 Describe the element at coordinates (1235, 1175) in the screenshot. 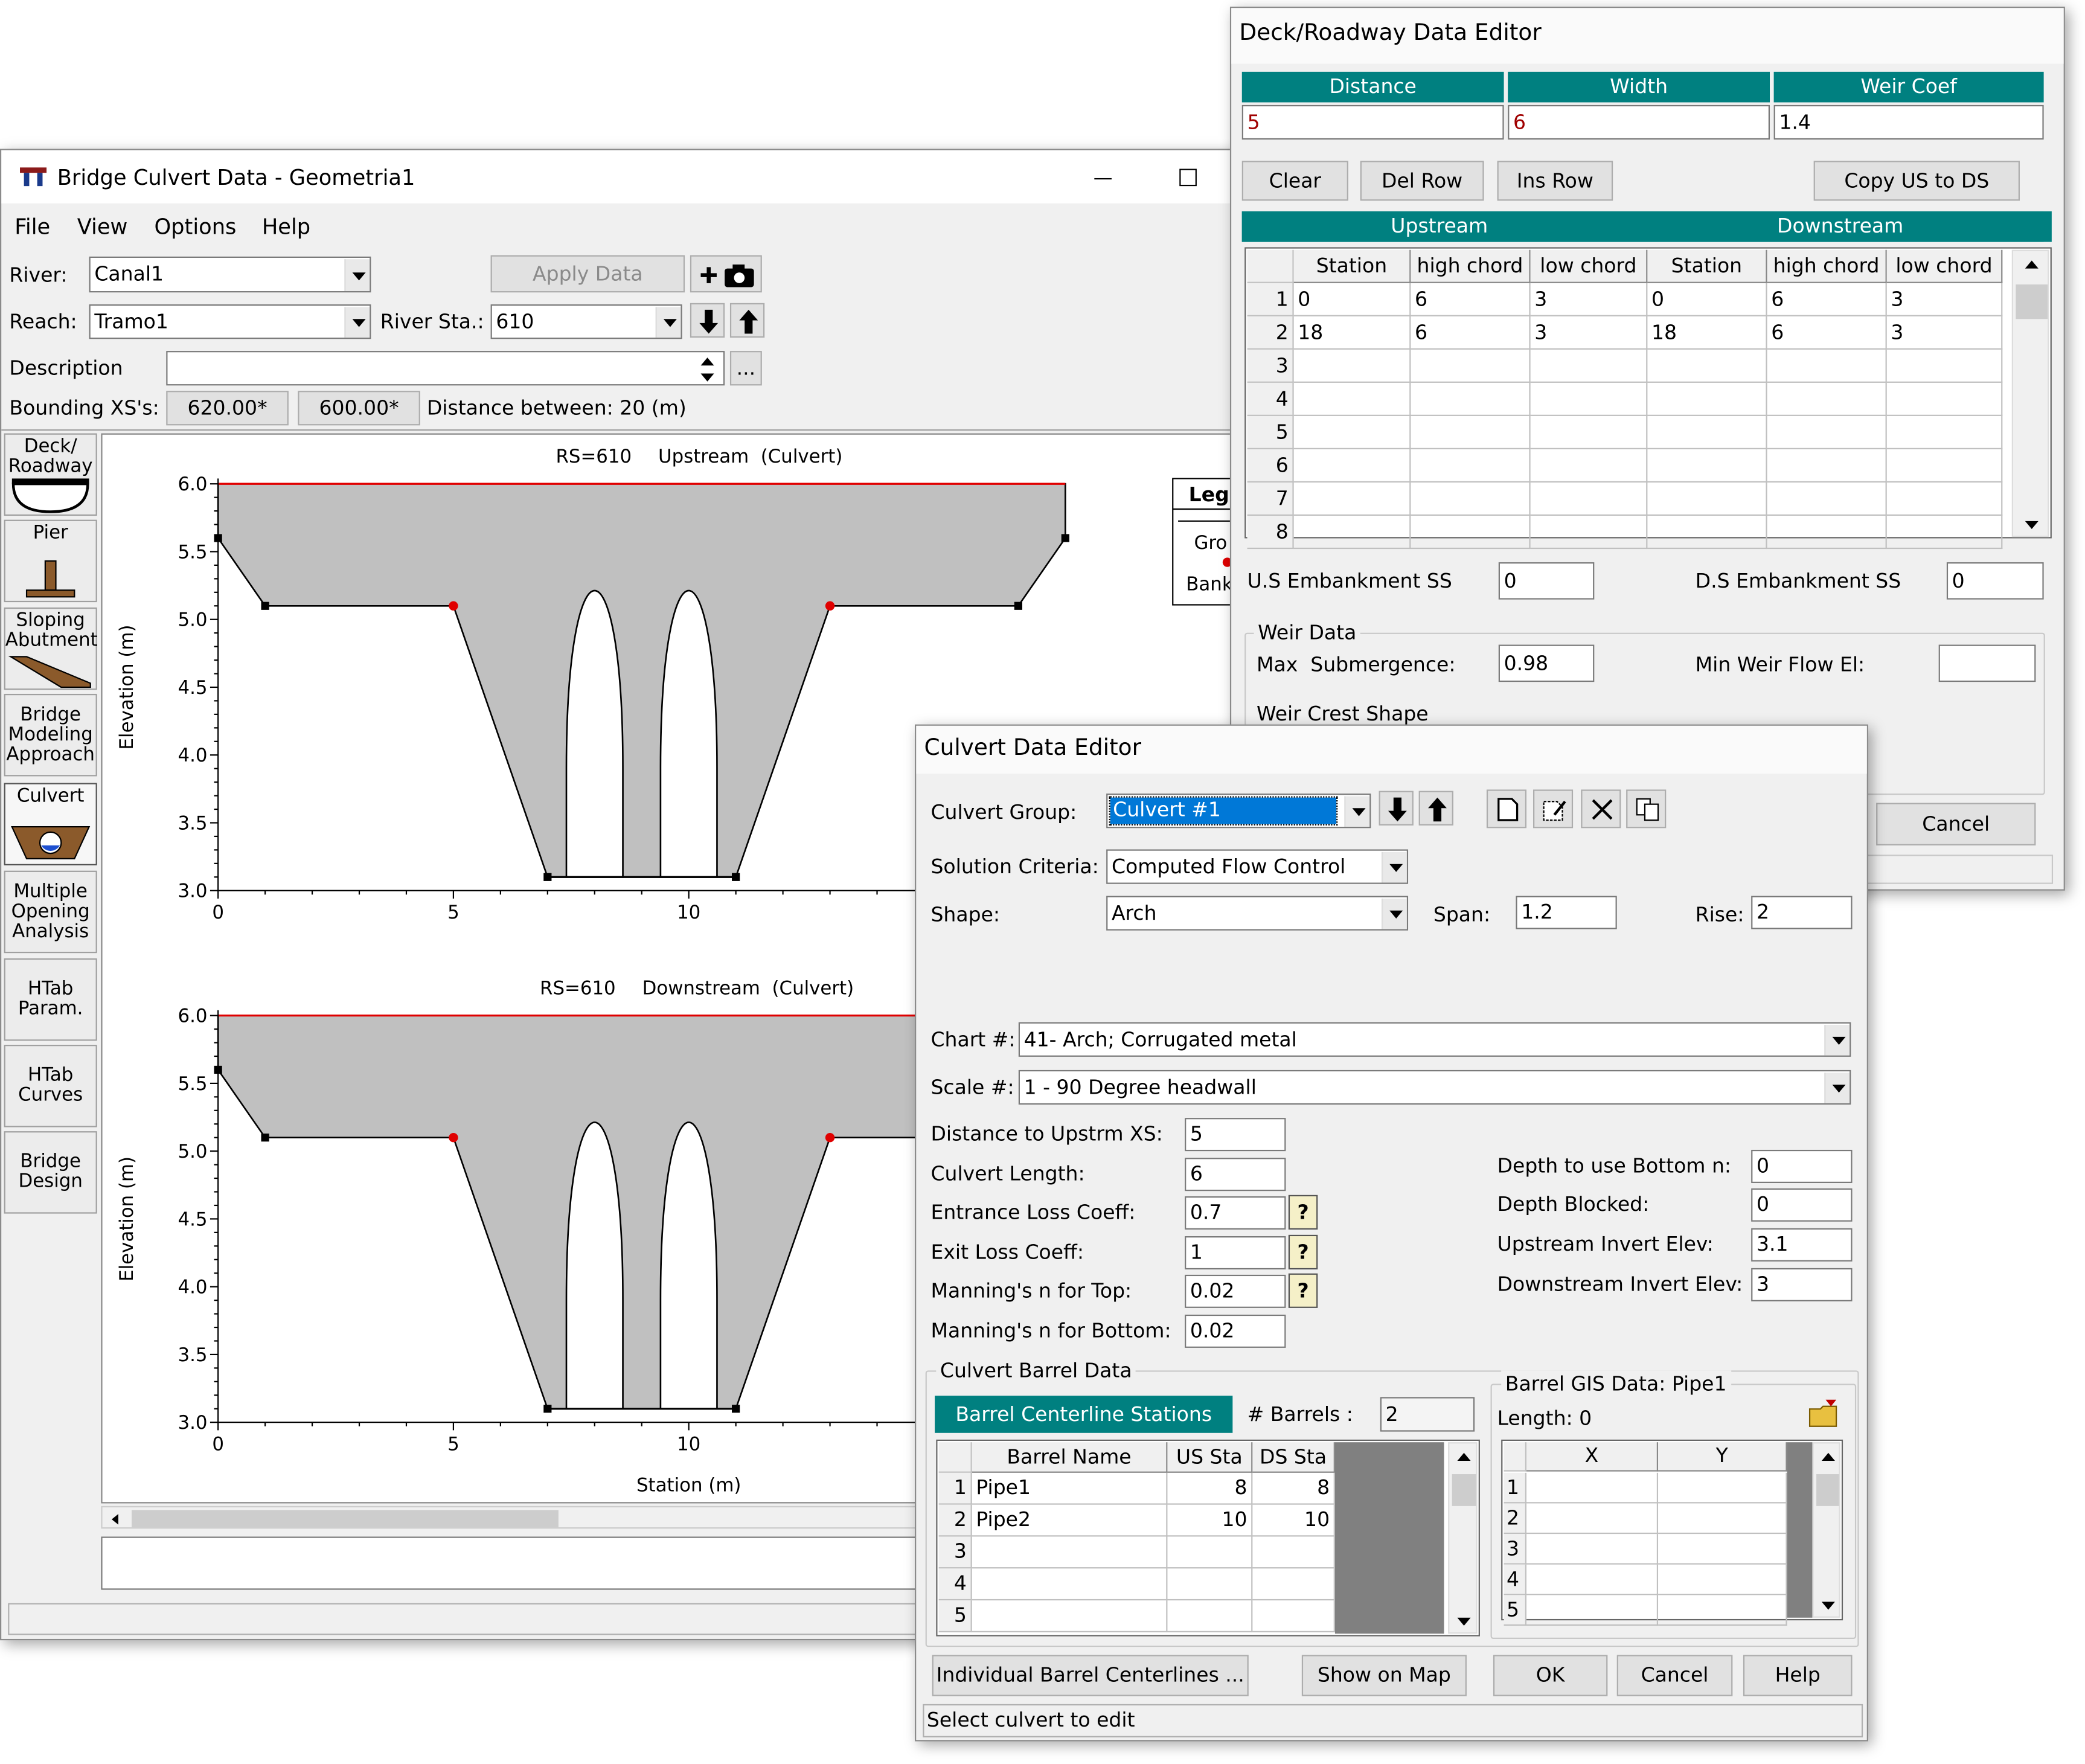

I see `field-box: 6` at that location.